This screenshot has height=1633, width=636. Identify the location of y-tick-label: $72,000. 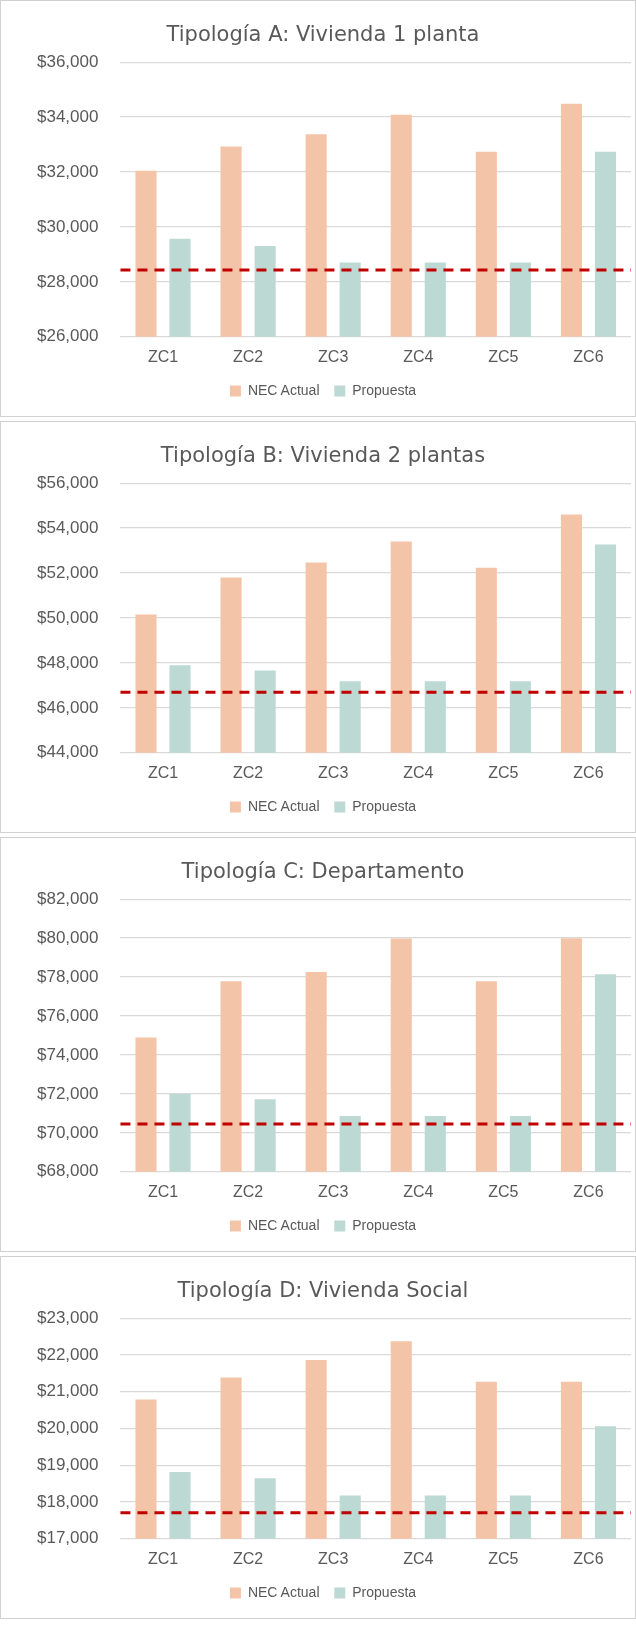
(68, 1093).